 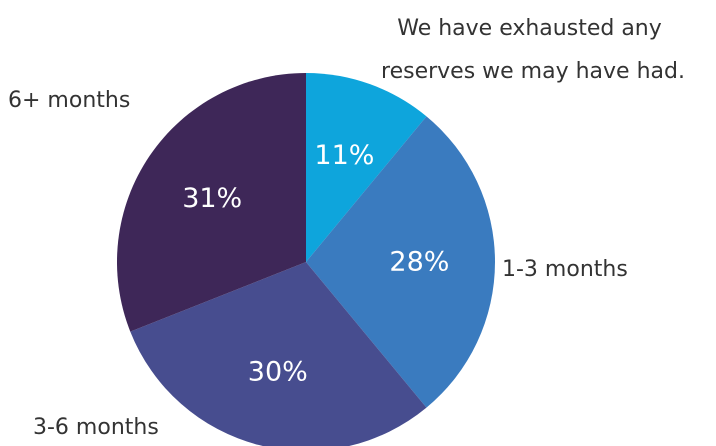 I want to click on category-label-reserves-line-1: We have exhausted any, so click(x=529, y=28).